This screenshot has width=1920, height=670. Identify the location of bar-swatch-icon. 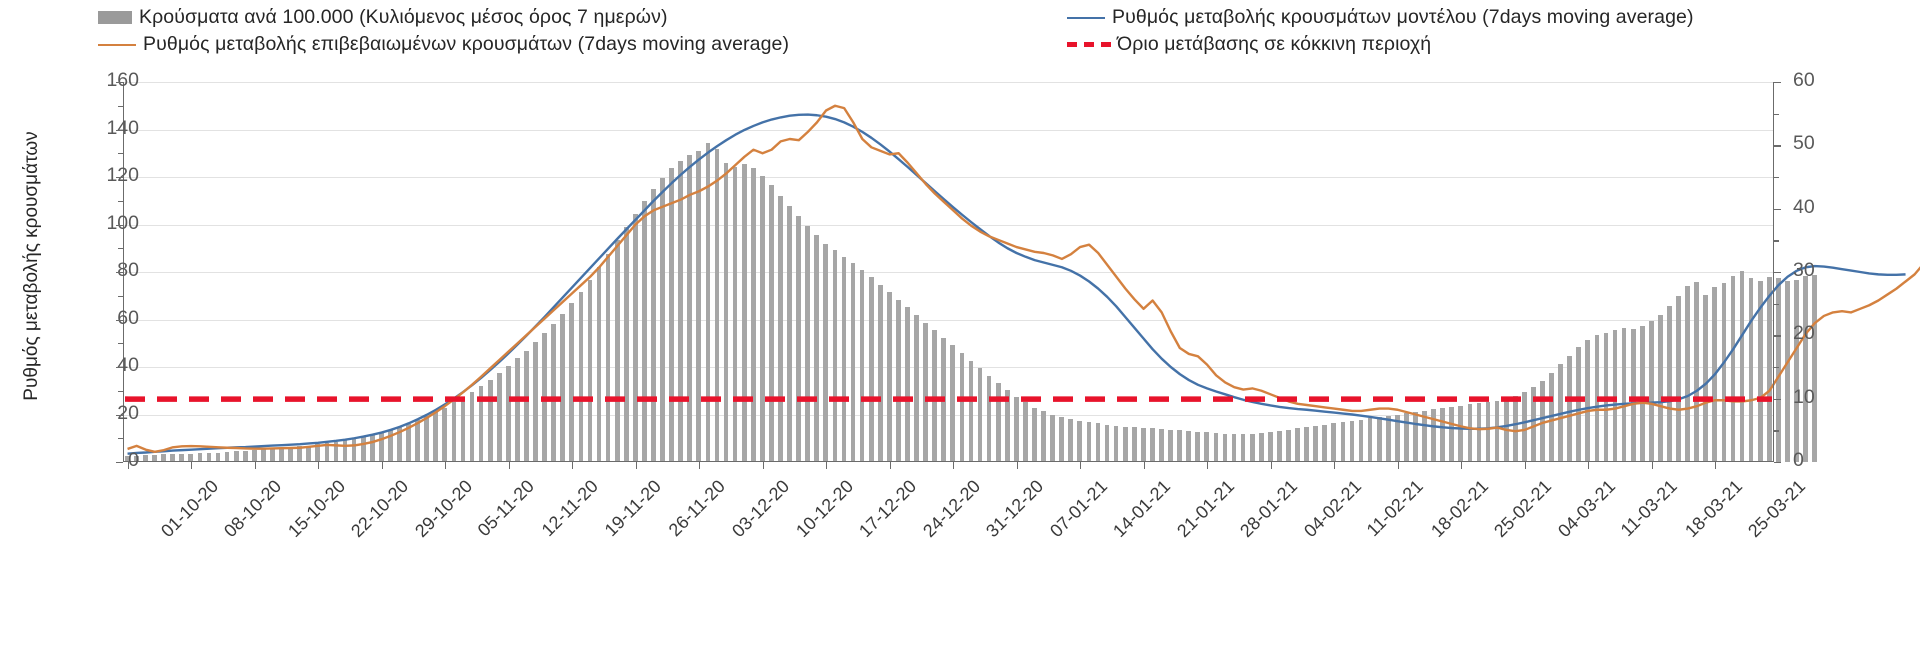
(115, 17).